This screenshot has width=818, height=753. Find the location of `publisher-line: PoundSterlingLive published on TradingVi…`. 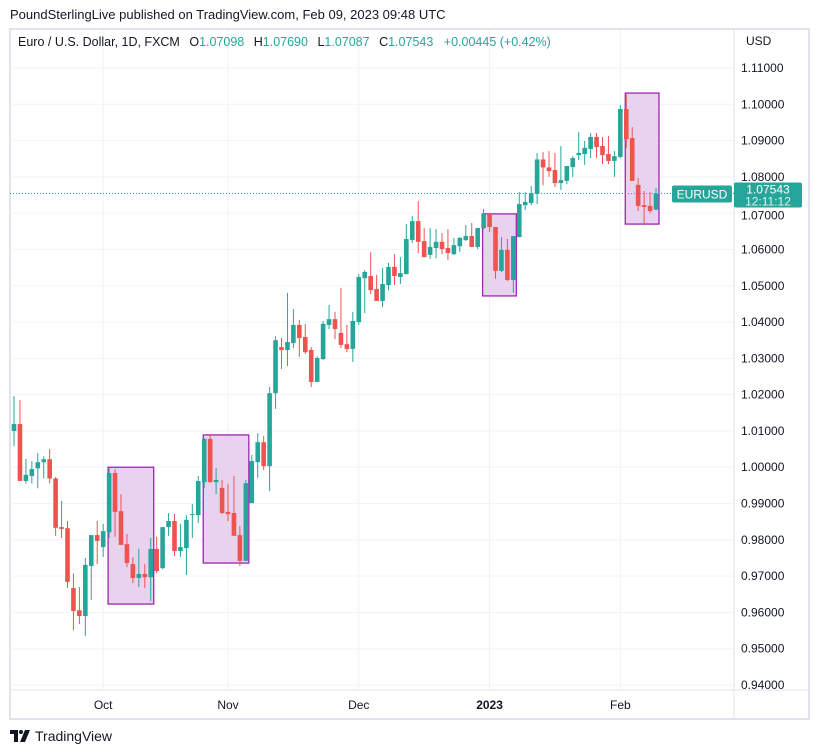

publisher-line: PoundSterlingLive published on TradingVi… is located at coordinates (228, 14).